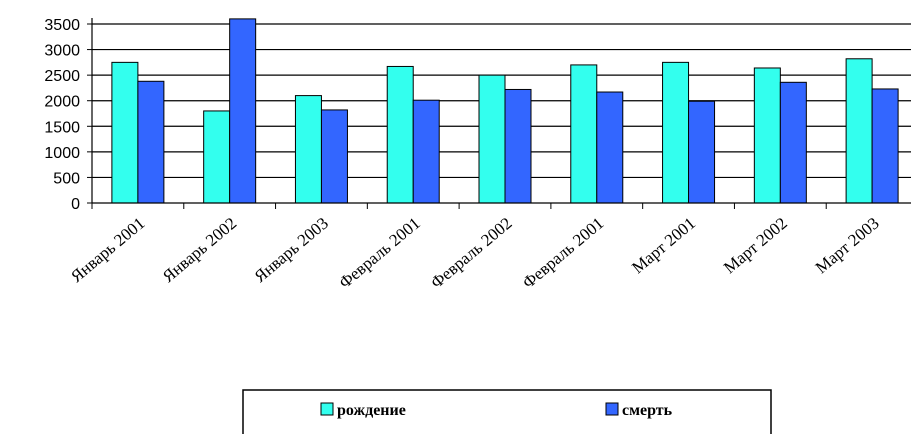  Describe the element at coordinates (507, 411) in the screenshot. I see `legend: рождение смерть` at that location.